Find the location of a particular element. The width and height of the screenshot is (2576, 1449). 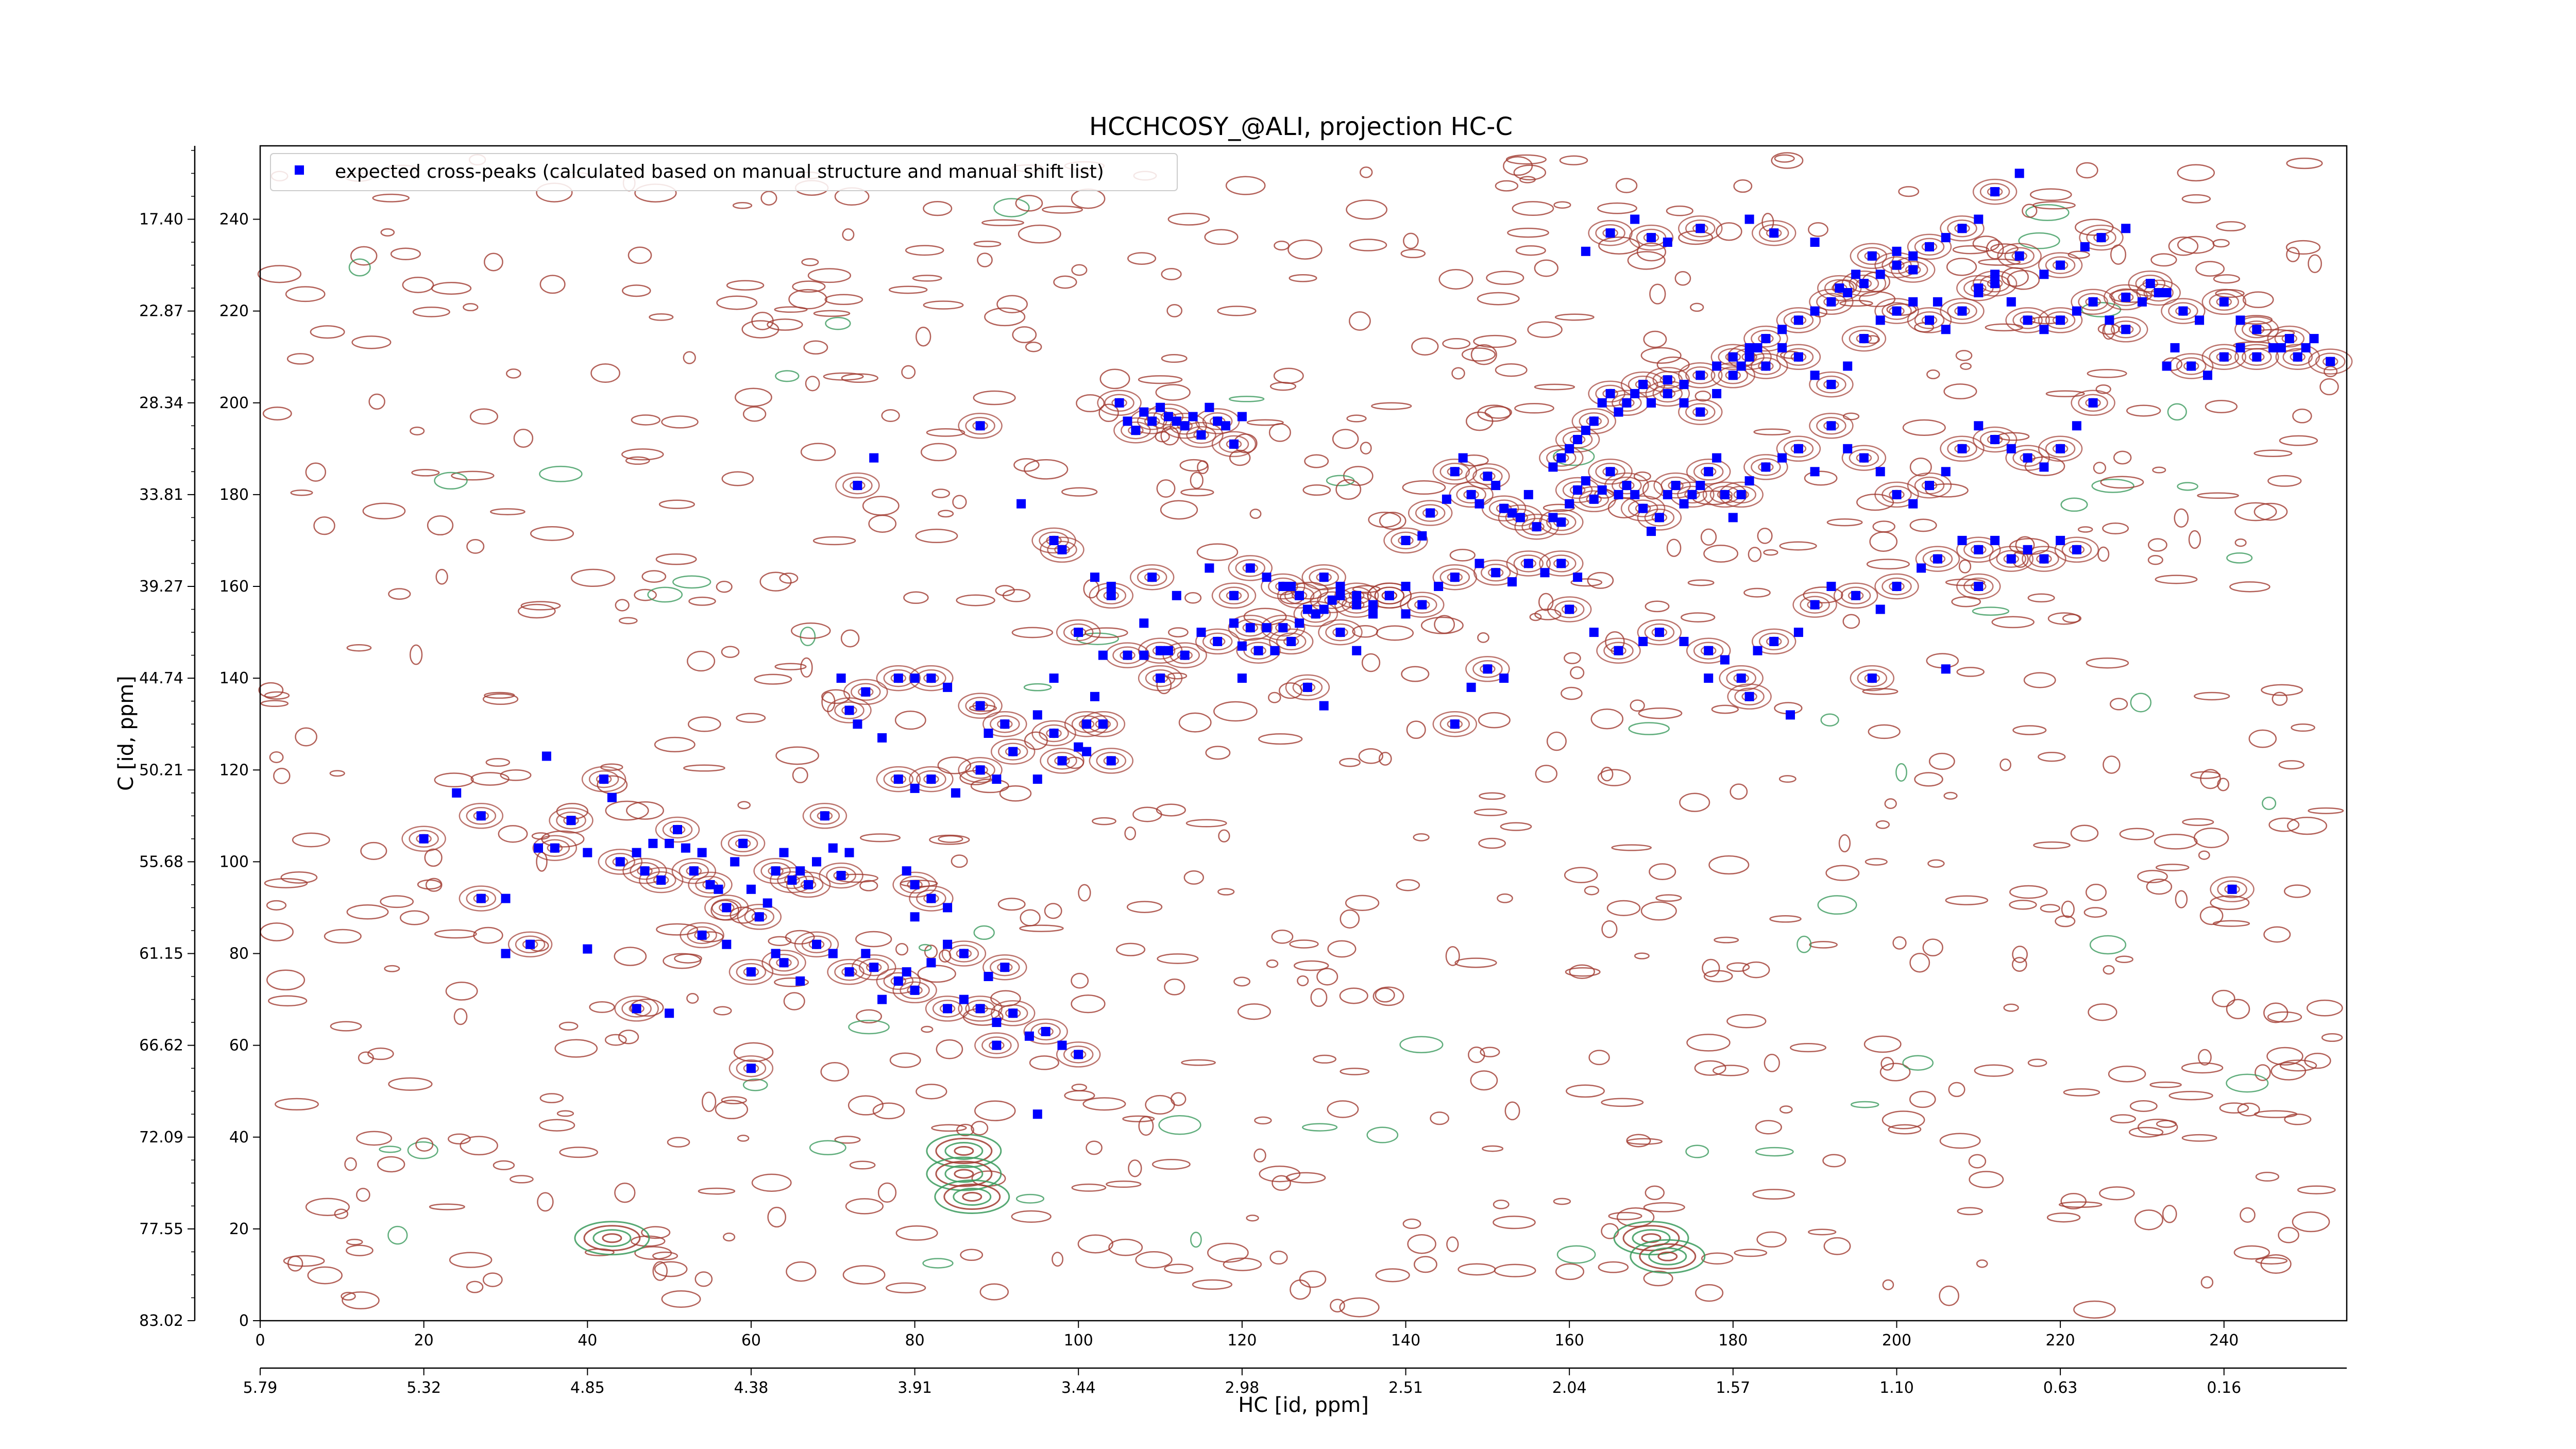

x-ppm-tick-label: 1.10 is located at coordinates (1896, 1388).